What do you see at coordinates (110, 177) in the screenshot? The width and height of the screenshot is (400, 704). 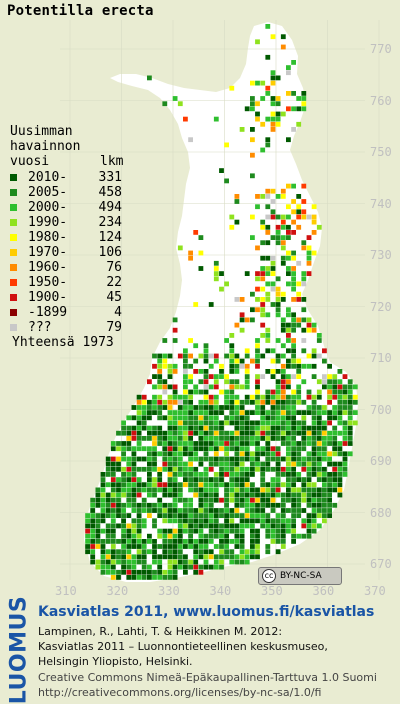 I see `legend-count: 331` at bounding box center [110, 177].